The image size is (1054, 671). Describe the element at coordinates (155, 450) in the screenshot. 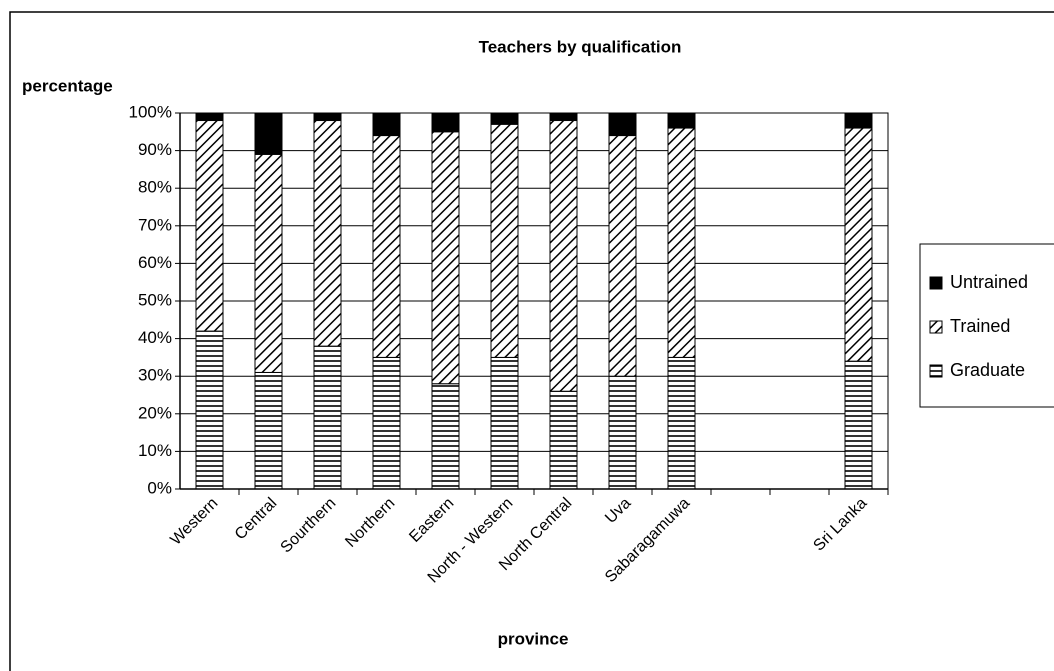

I see `y-tick-label: 10%` at that location.